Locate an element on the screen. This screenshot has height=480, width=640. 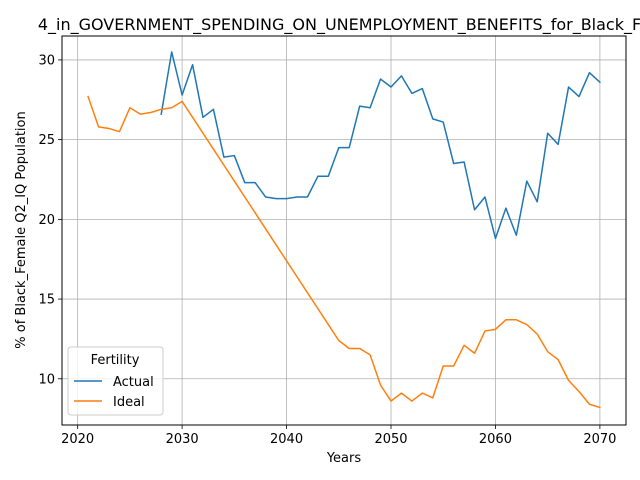
y-tick-label: 30 is located at coordinates (46, 60).